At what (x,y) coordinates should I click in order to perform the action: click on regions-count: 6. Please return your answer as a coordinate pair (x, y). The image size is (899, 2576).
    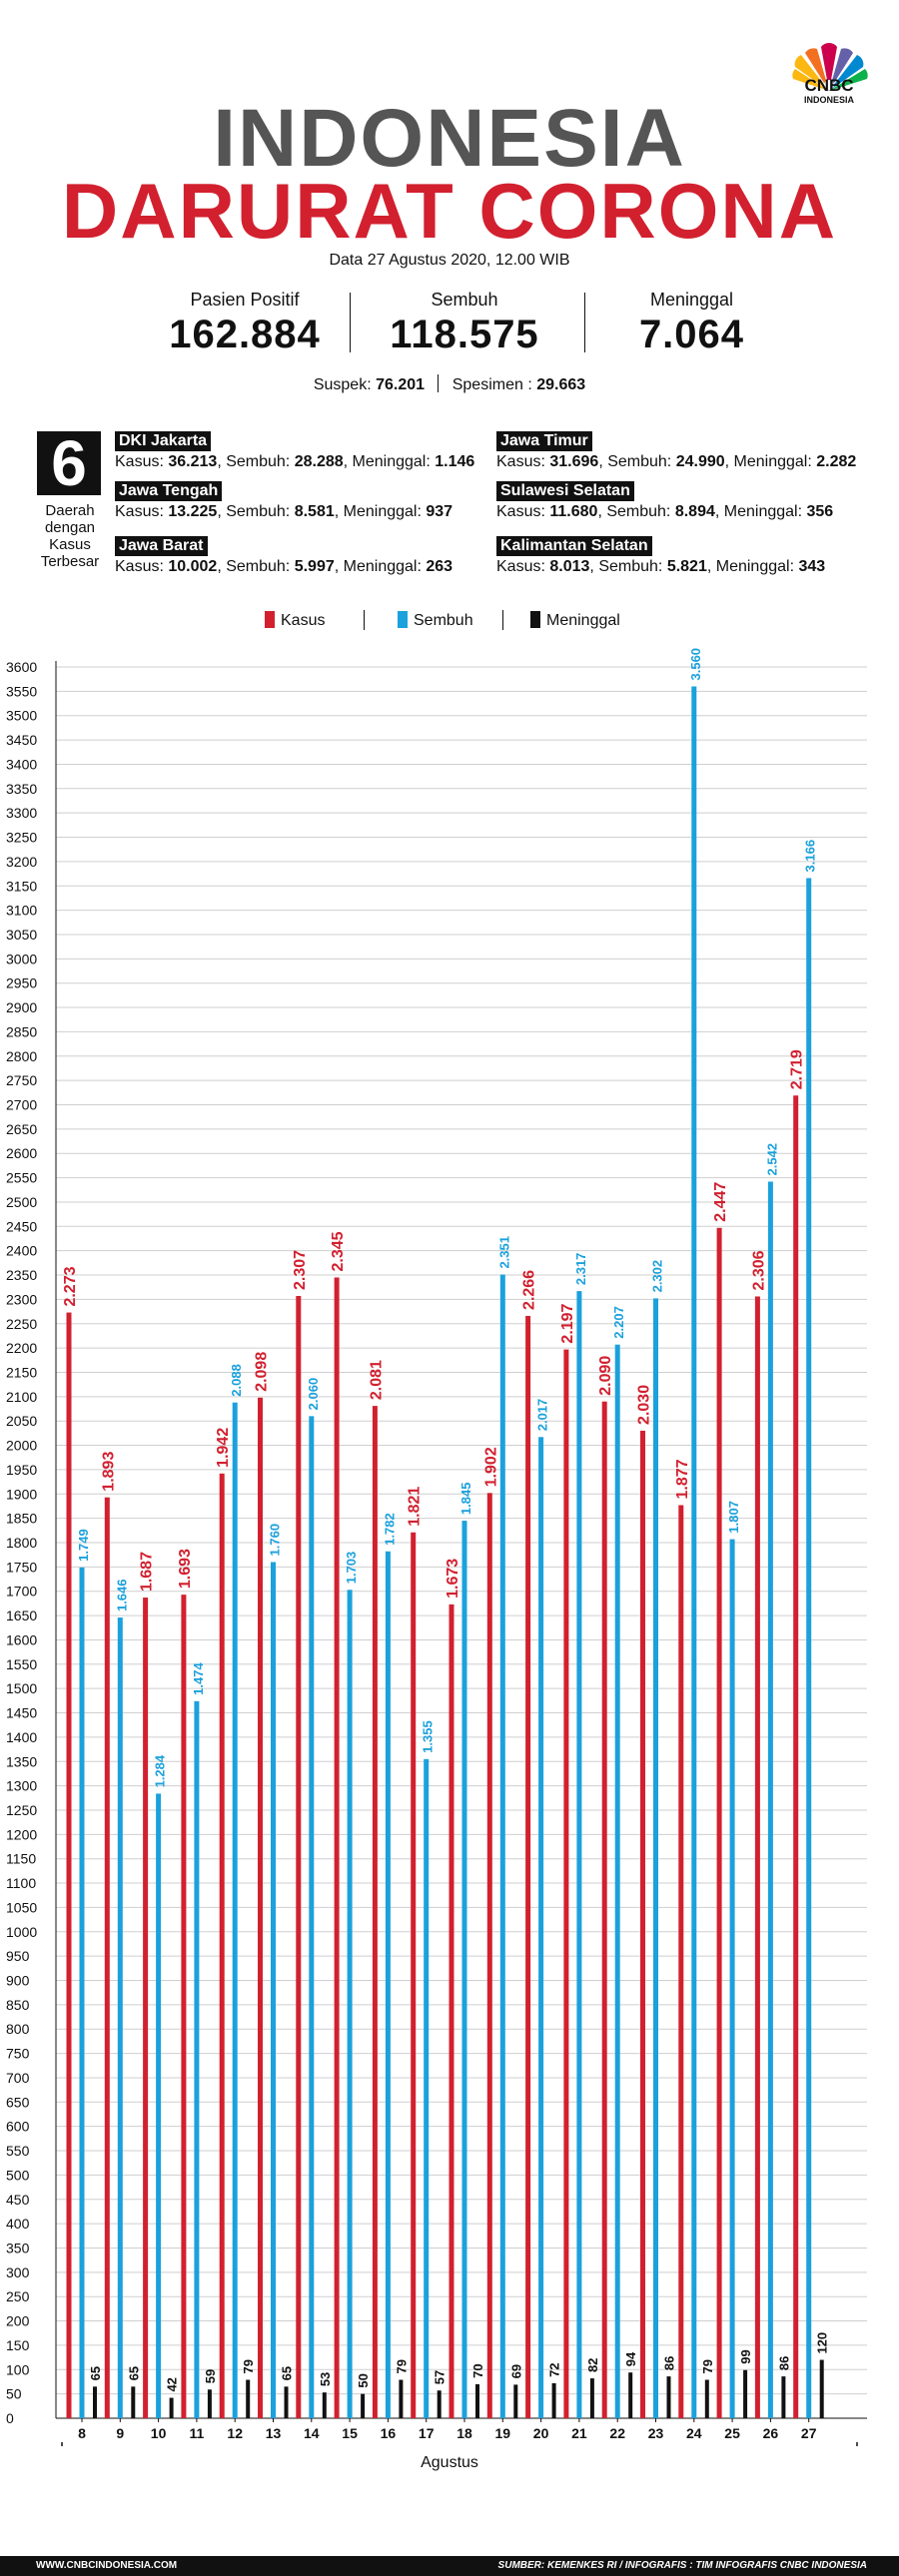
    Looking at the image, I should click on (69, 463).